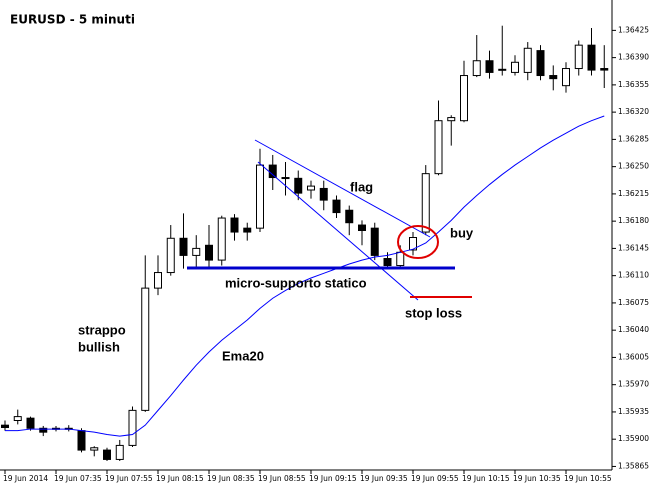  Describe the element at coordinates (633, 57) in the screenshot. I see `y-tick-label: 1.36390` at that location.